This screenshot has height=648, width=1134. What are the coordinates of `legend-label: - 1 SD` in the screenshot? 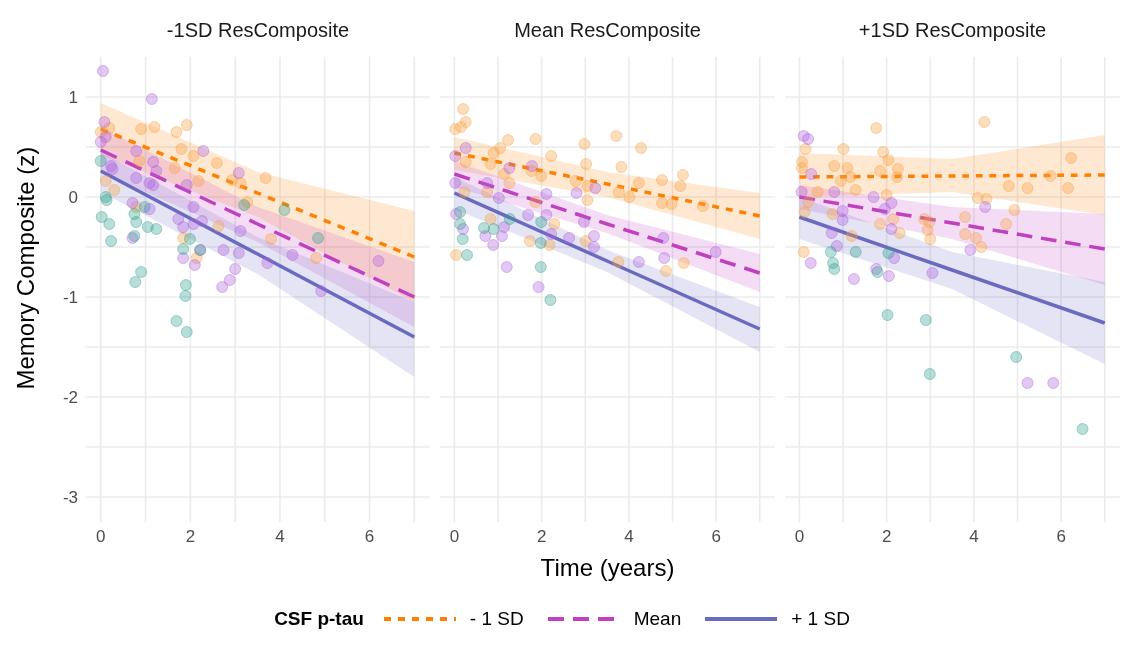 It's located at (496, 619).